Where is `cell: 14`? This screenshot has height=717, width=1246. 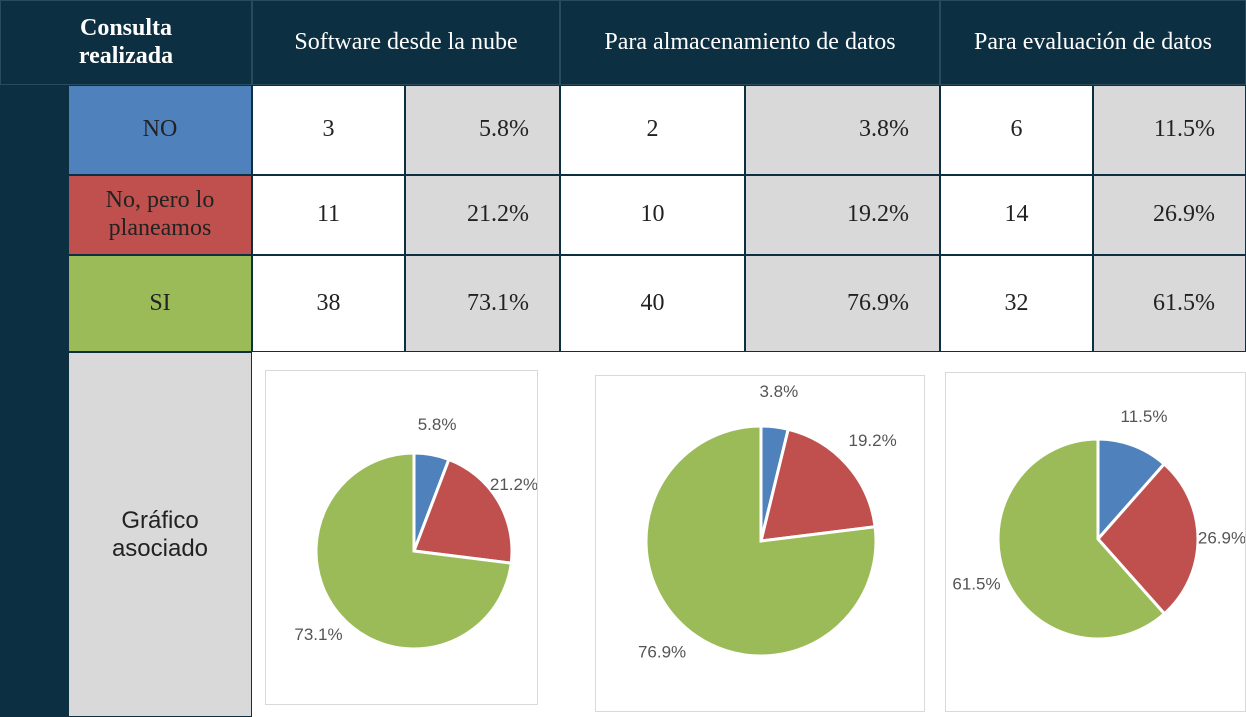 cell: 14 is located at coordinates (1016, 215).